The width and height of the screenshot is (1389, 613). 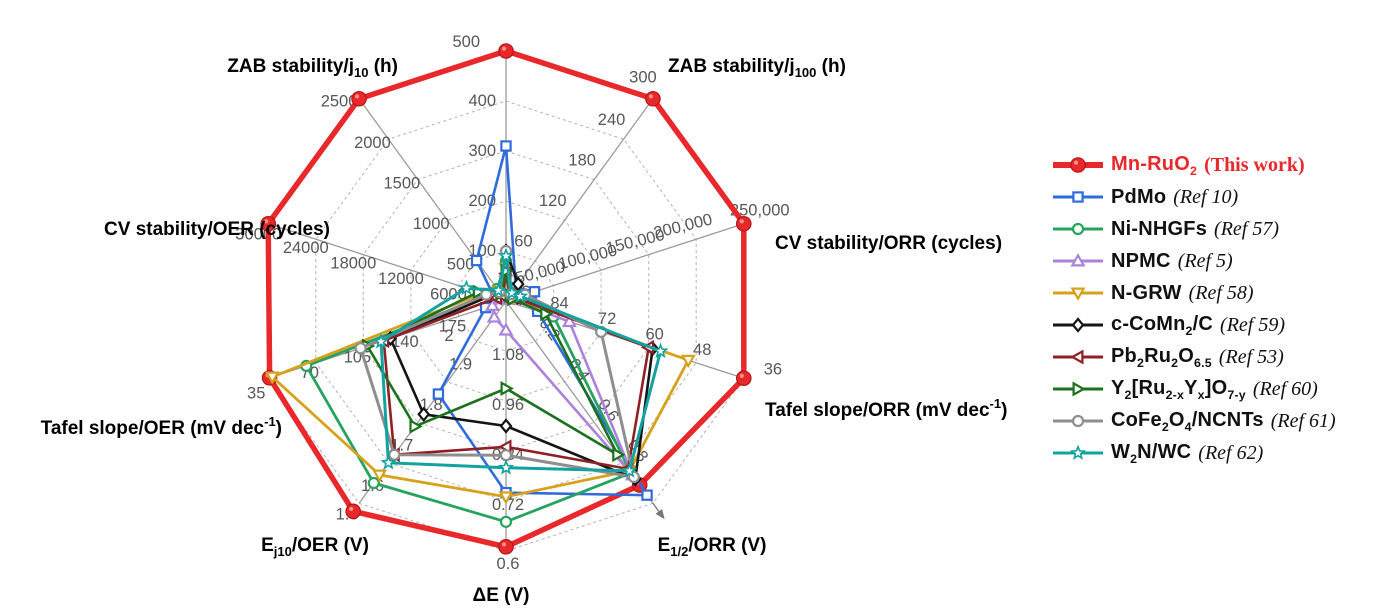 I want to click on tick-tafel-orr-48: 48, so click(x=702, y=350).